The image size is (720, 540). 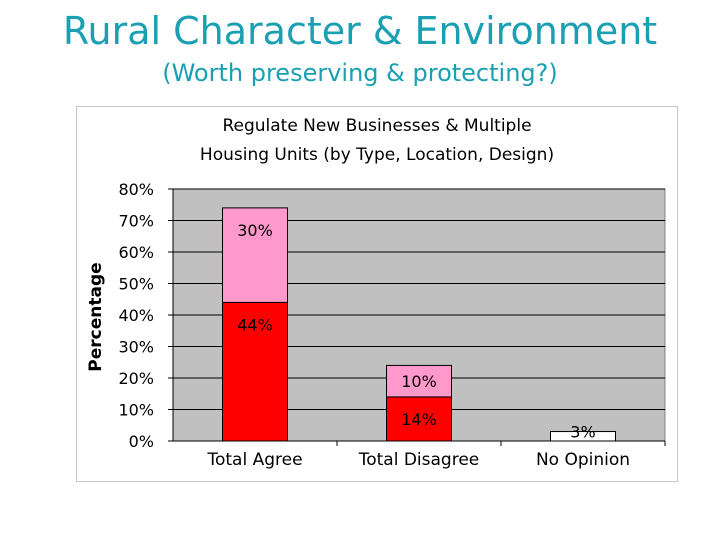 What do you see at coordinates (136, 189) in the screenshot?
I see `y-tick-label: 80%` at bounding box center [136, 189].